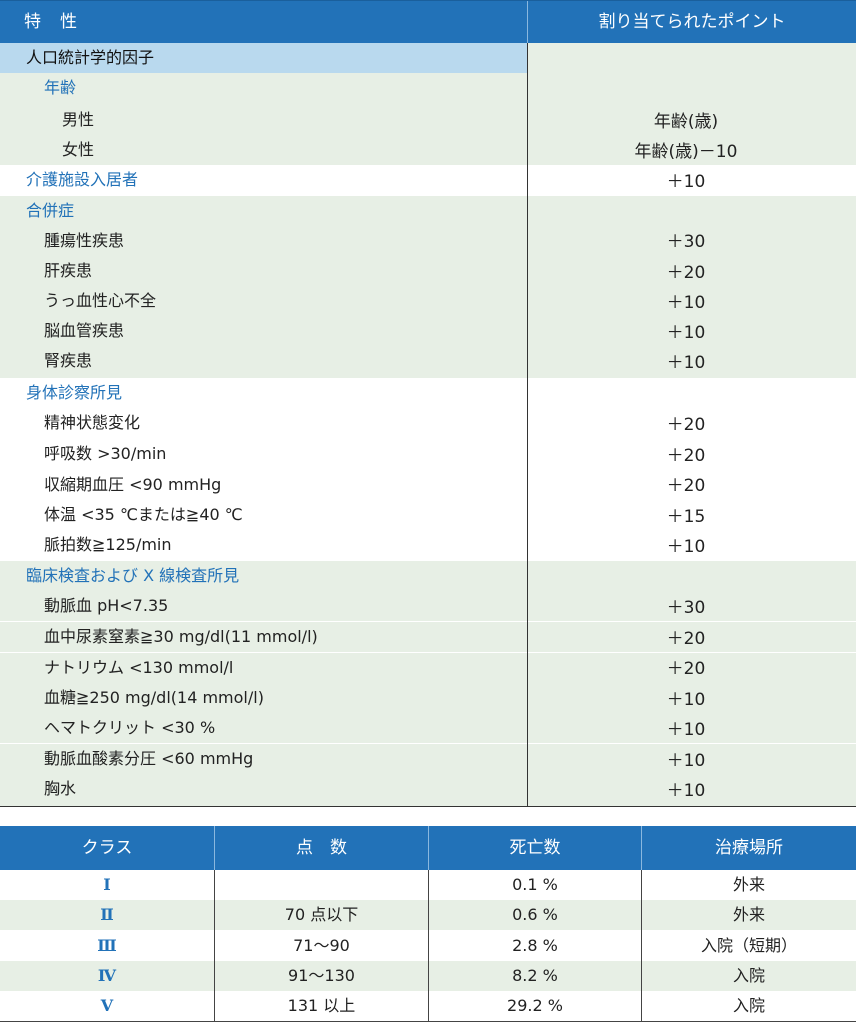 The width and height of the screenshot is (856, 1023). Describe the element at coordinates (321, 914) in the screenshot. I see `points-cell: 70 点以下` at that location.